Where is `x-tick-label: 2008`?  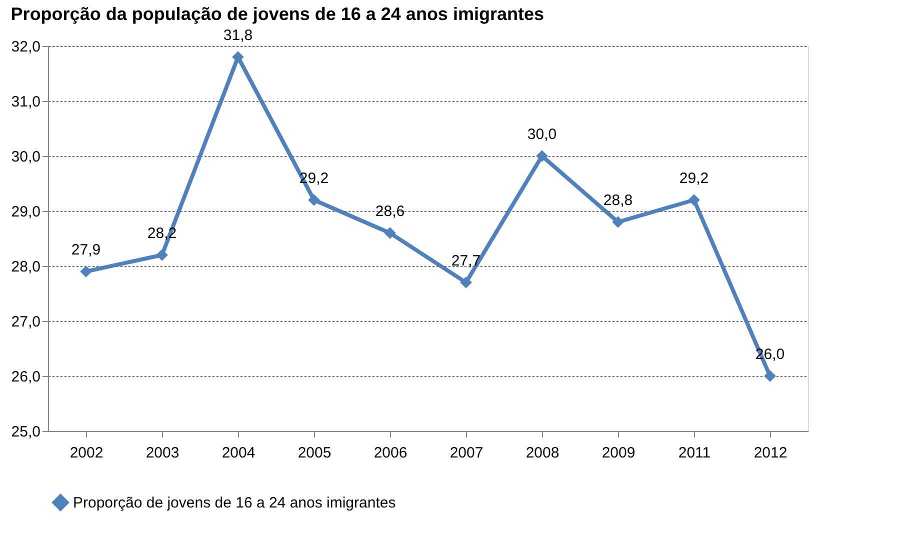
x-tick-label: 2008 is located at coordinates (543, 453).